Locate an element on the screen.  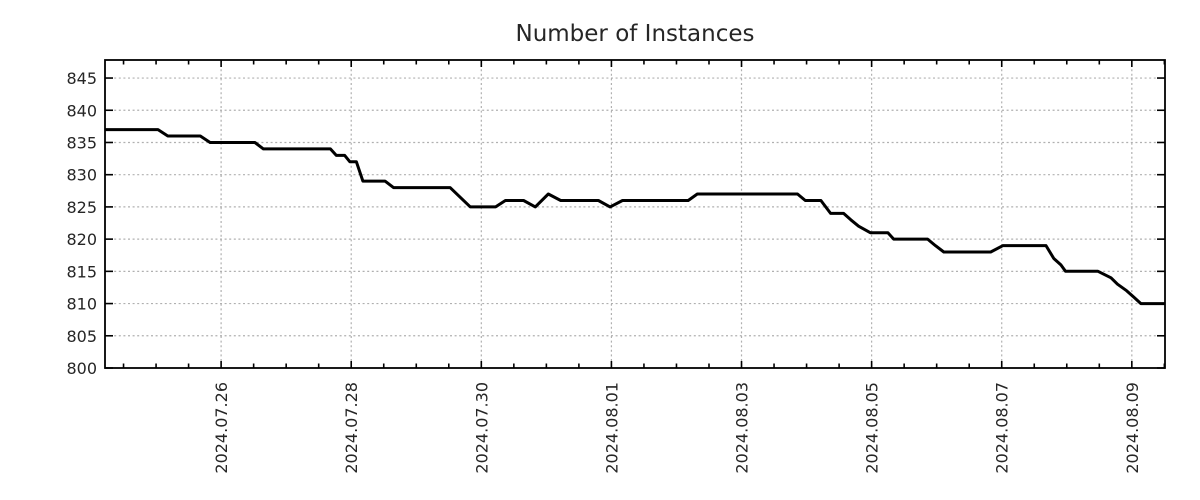
x-tick-label: 2024.08.03 is located at coordinates (742, 428).